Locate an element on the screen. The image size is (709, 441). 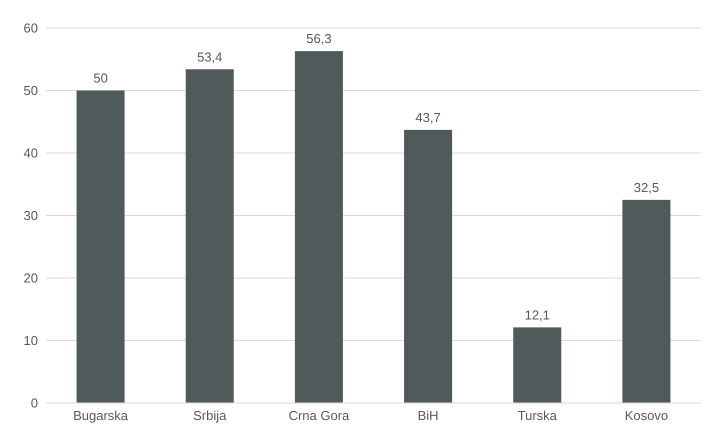
data-label: 53,4 is located at coordinates (209, 56).